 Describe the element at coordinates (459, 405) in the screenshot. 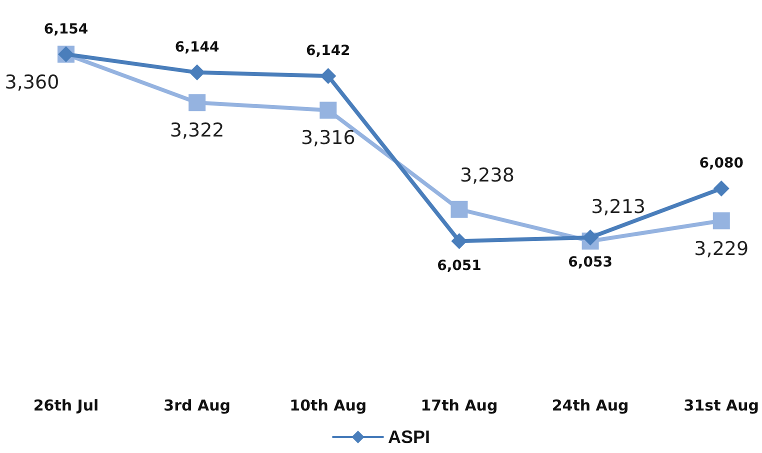

I see `x-tick-label: 17th Aug` at that location.